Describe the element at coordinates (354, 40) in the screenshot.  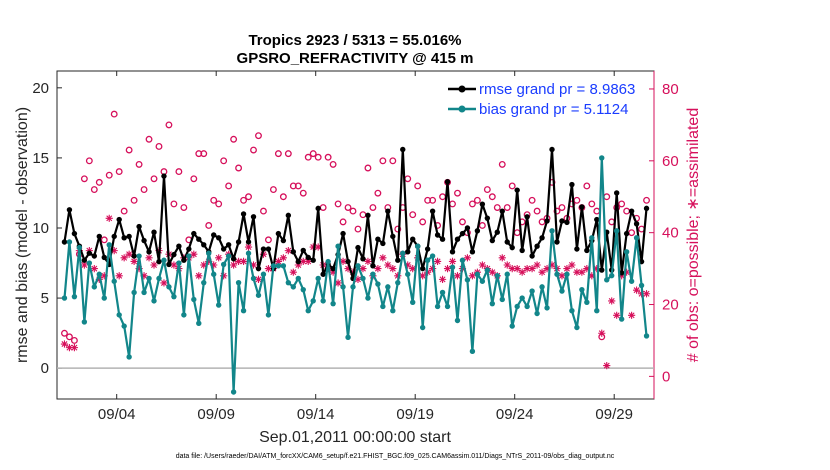
I see `chart-title: Tropics 2923 / 5313 = 55.016%` at that location.